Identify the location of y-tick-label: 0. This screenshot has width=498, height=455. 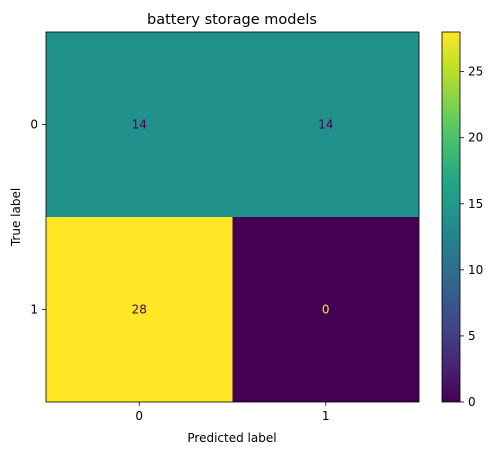
(34, 125).